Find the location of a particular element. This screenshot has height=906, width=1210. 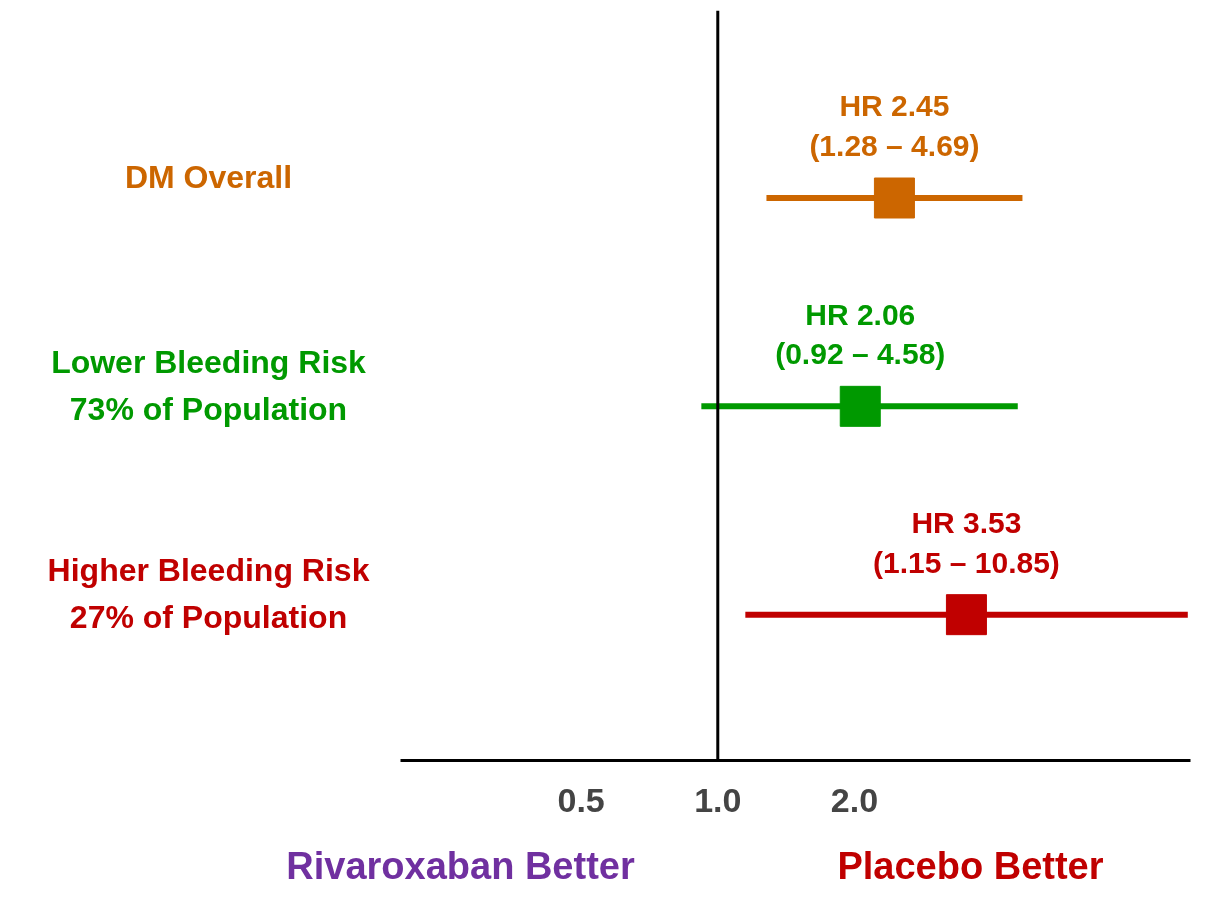

y-tick-label: Lower Bleeding Risk 73% of Population is located at coordinates (209, 385).